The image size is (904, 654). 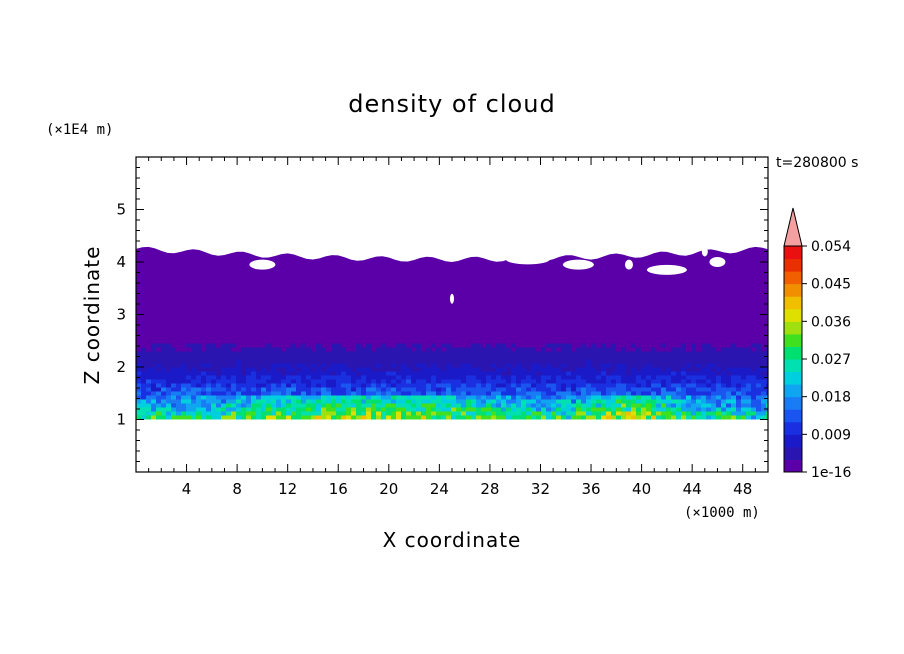 What do you see at coordinates (793, 403) in the screenshot?
I see `colorbar-swatch` at bounding box center [793, 403].